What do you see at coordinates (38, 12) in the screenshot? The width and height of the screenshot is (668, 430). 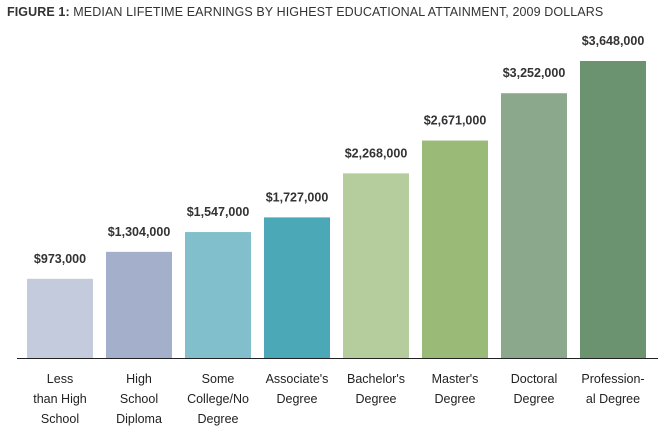 I see `figure-number: FIGURE 1:` at bounding box center [38, 12].